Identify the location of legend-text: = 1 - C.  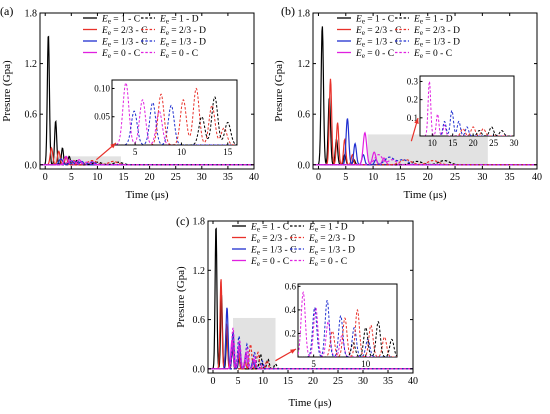
(274, 228).